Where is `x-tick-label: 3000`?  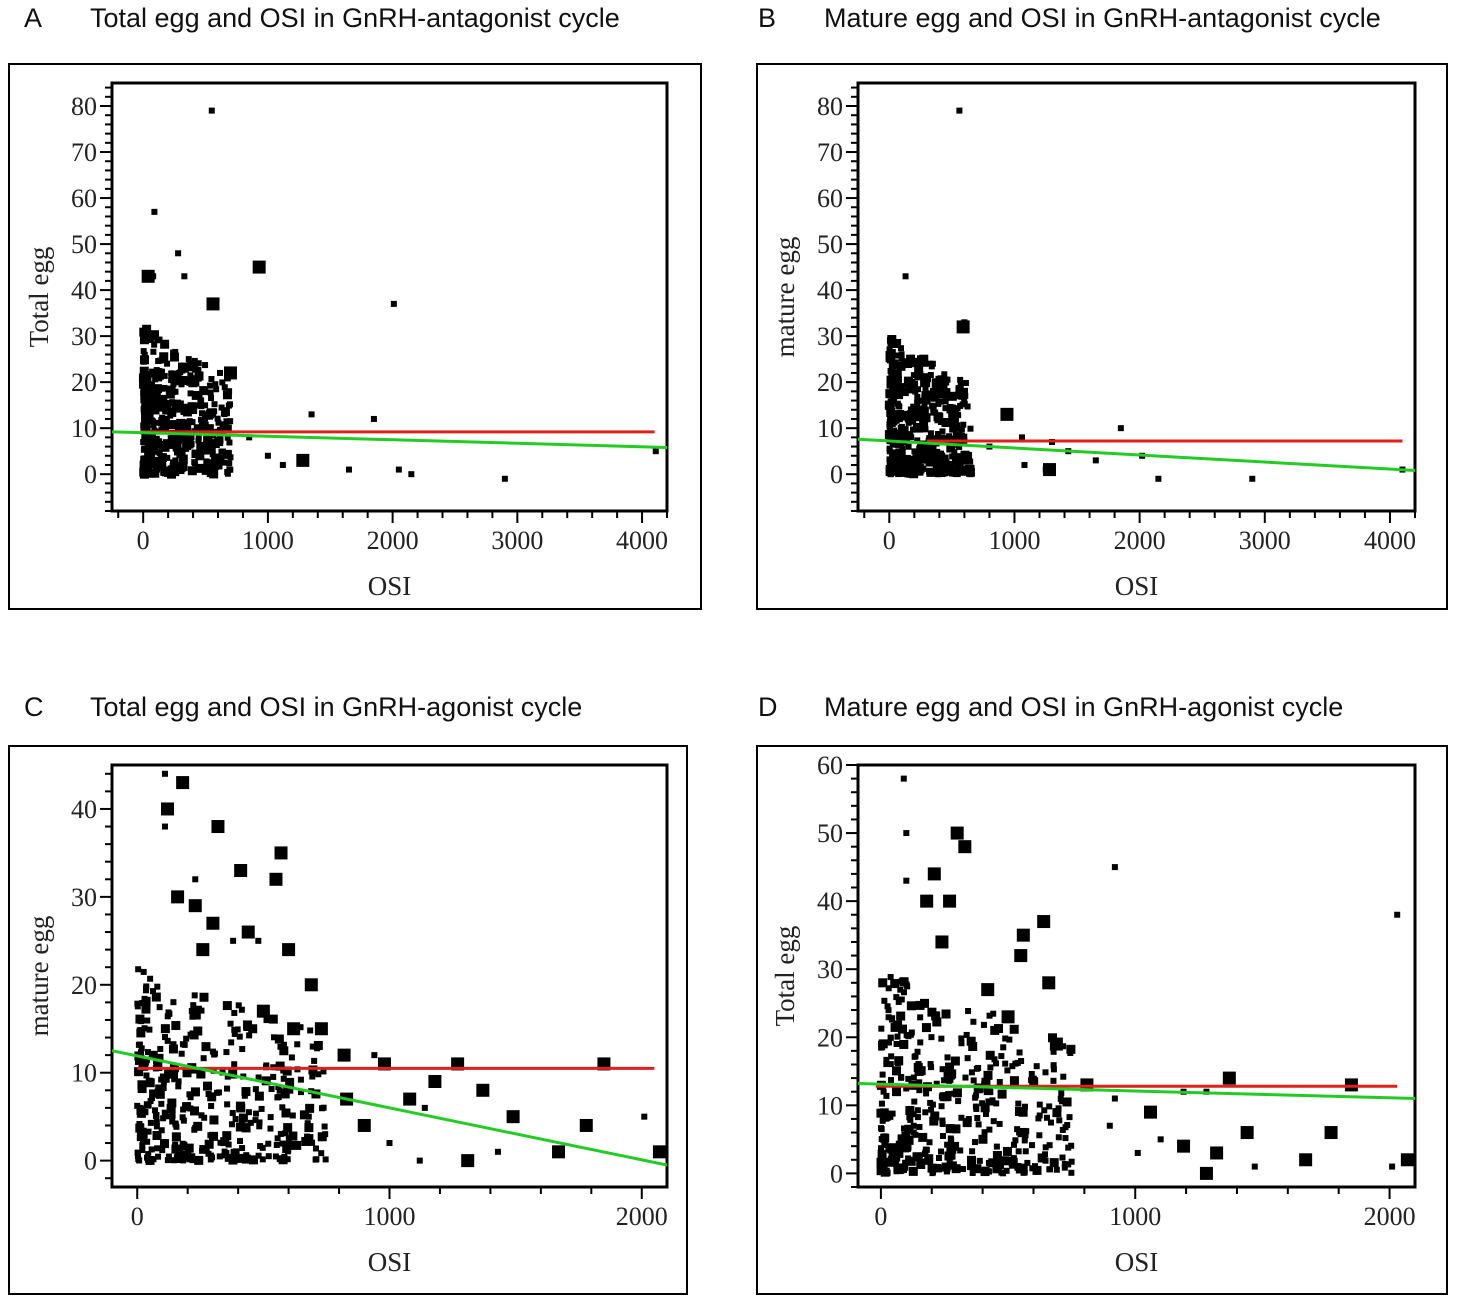
x-tick-label: 3000 is located at coordinates (1265, 540).